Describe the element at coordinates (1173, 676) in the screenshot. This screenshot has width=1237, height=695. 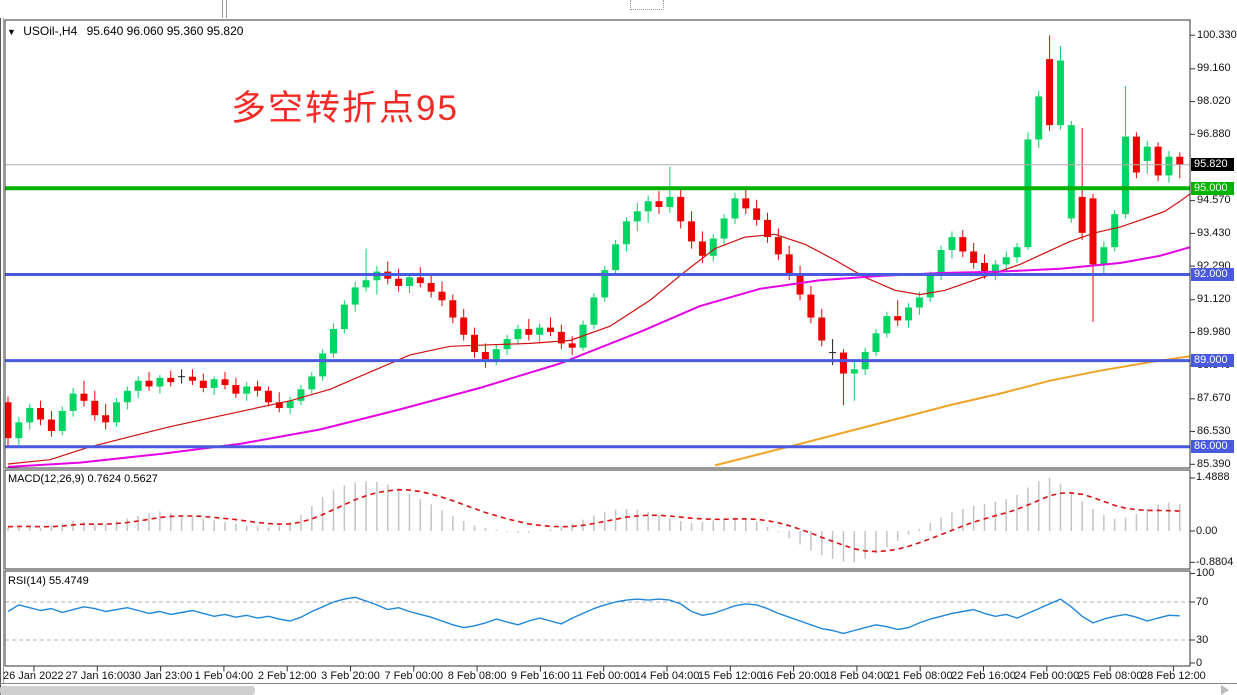
I see `time-axis-label: 28 Feb 12:00` at that location.